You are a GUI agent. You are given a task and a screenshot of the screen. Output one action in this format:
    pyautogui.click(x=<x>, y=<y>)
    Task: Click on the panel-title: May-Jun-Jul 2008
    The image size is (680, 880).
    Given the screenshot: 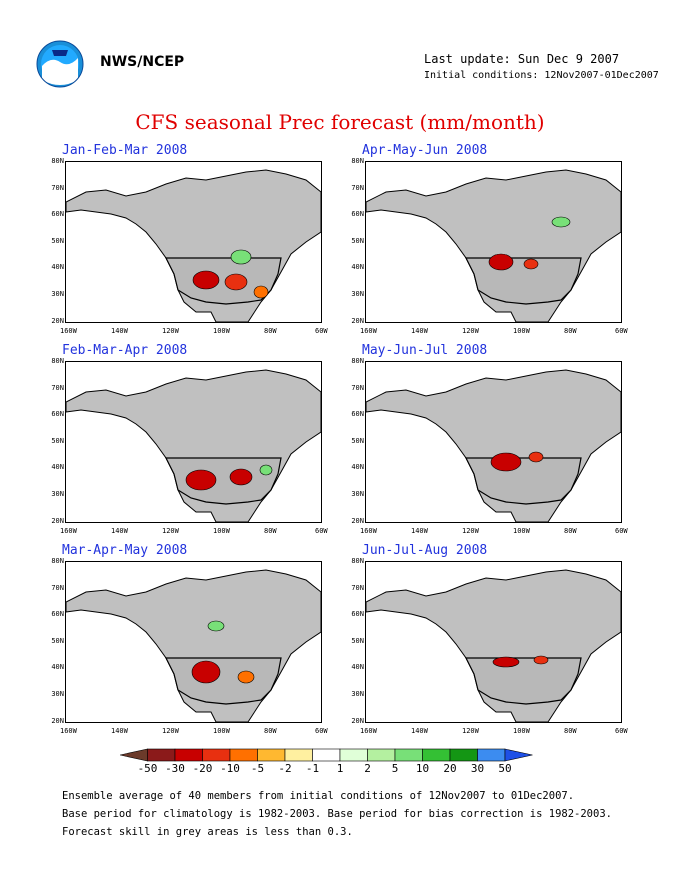 What is the action you would take?
    pyautogui.click(x=425, y=350)
    